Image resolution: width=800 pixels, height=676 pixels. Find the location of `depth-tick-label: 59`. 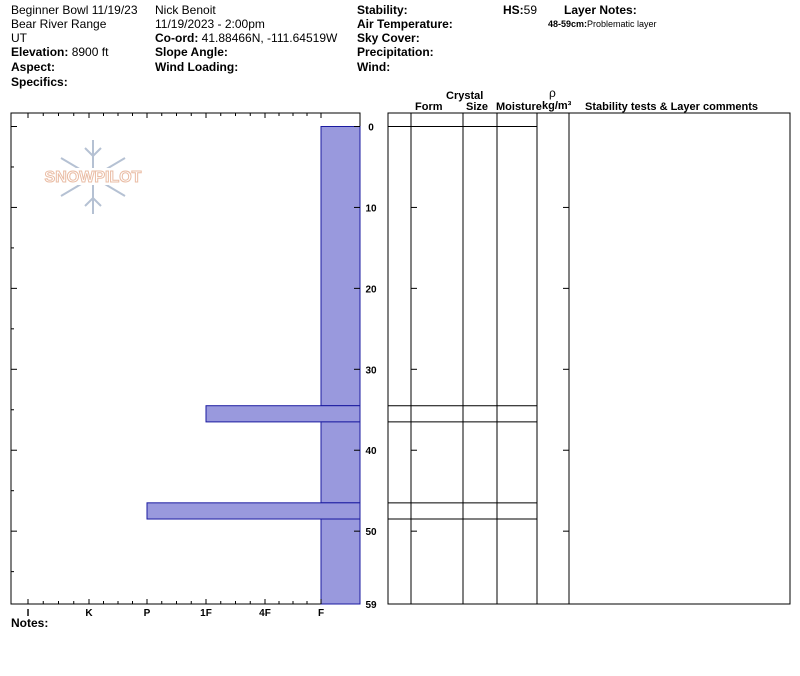

depth-tick-label: 59 is located at coordinates (371, 605).